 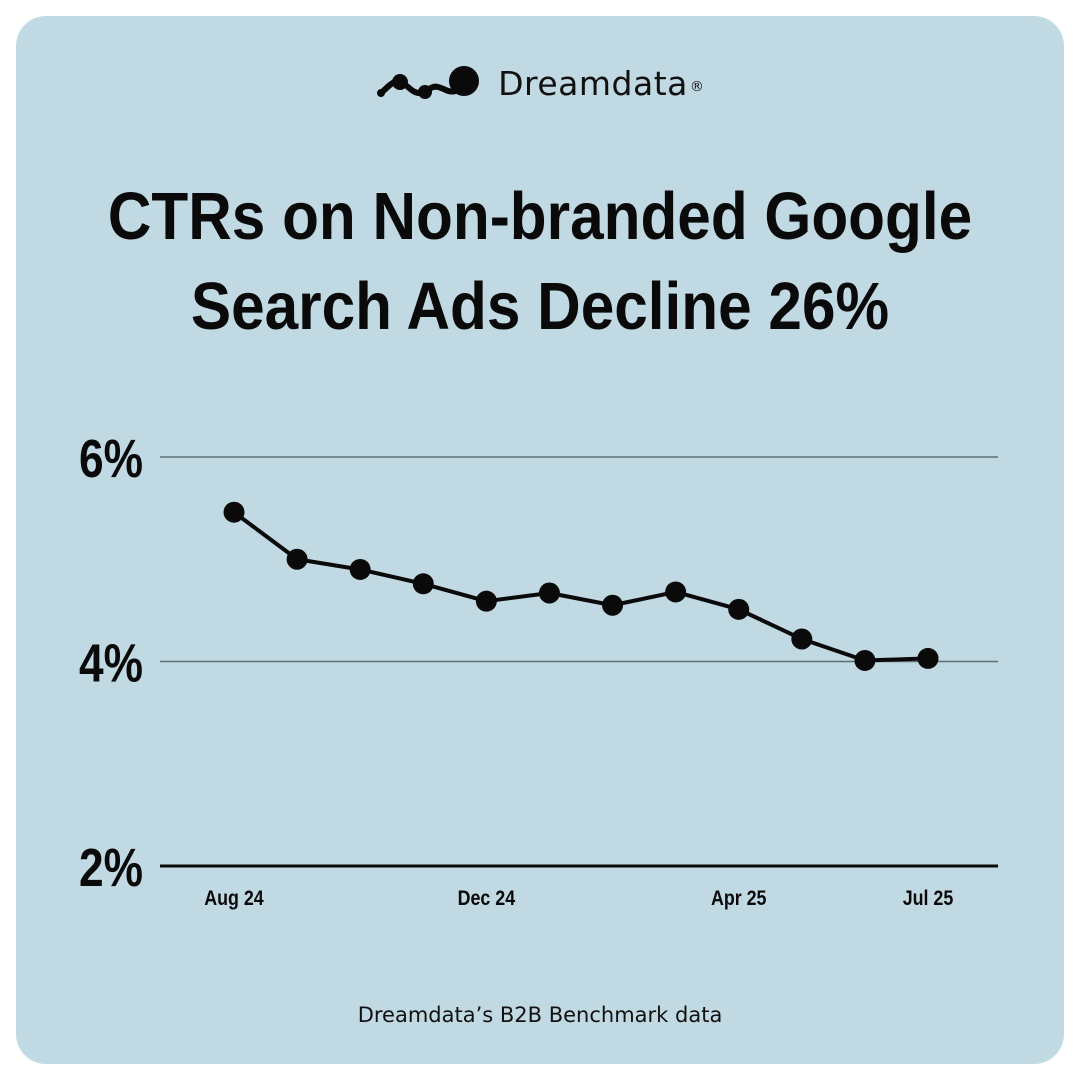 What do you see at coordinates (111, 663) in the screenshot?
I see `y-tick-label: 4%` at bounding box center [111, 663].